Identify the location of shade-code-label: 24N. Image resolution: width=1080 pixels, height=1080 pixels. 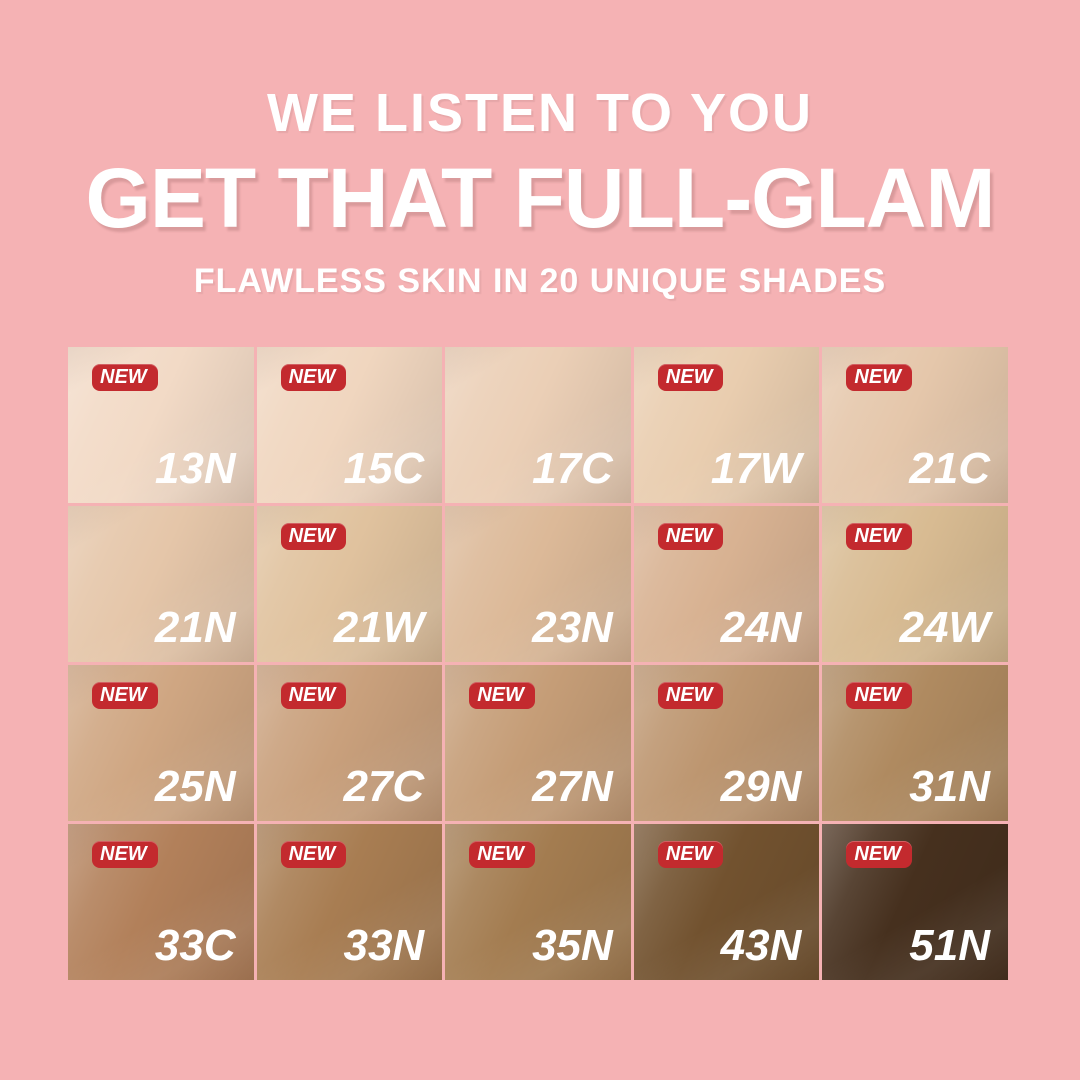
(761, 627).